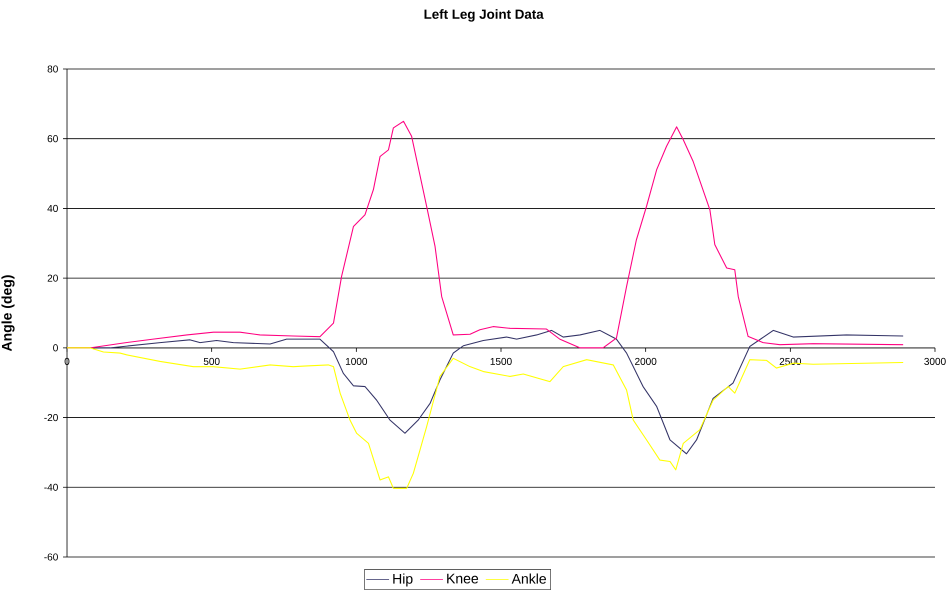 The image size is (951, 597). What do you see at coordinates (529, 578) in the screenshot?
I see `legend-label: Ankle` at bounding box center [529, 578].